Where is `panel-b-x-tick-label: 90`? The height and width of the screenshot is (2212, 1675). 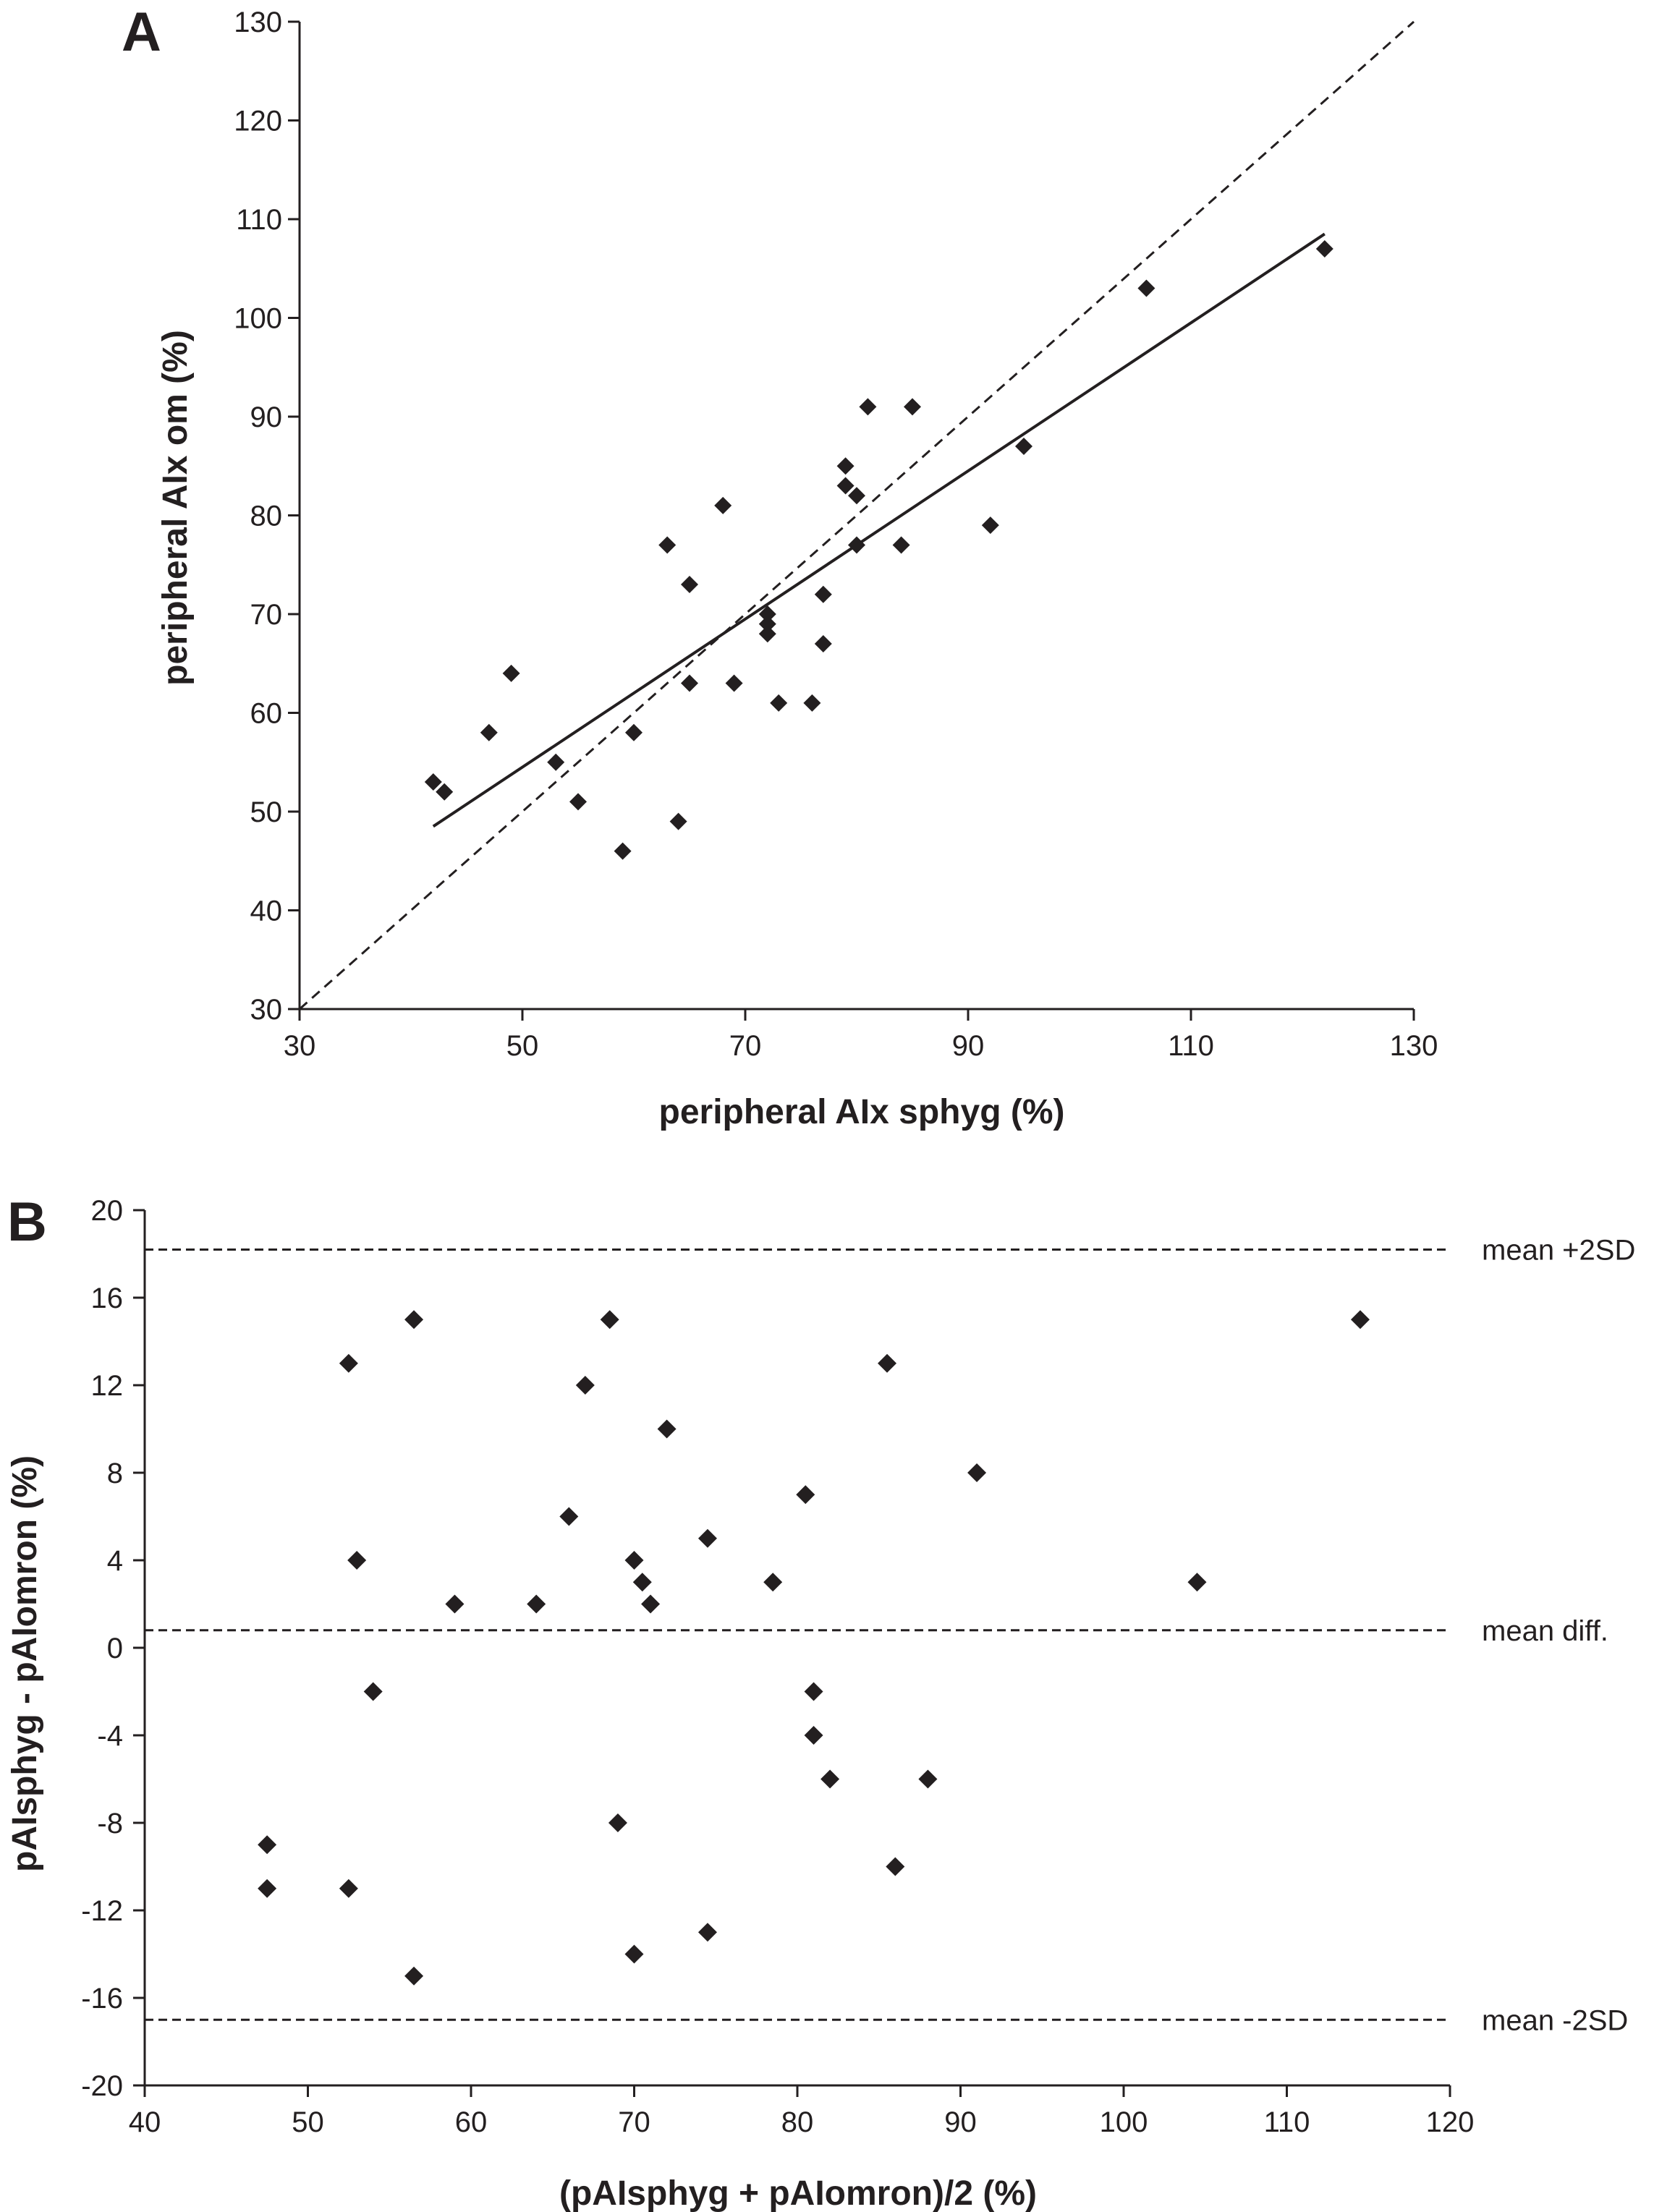 panel-b-x-tick-label: 90 is located at coordinates (961, 2122).